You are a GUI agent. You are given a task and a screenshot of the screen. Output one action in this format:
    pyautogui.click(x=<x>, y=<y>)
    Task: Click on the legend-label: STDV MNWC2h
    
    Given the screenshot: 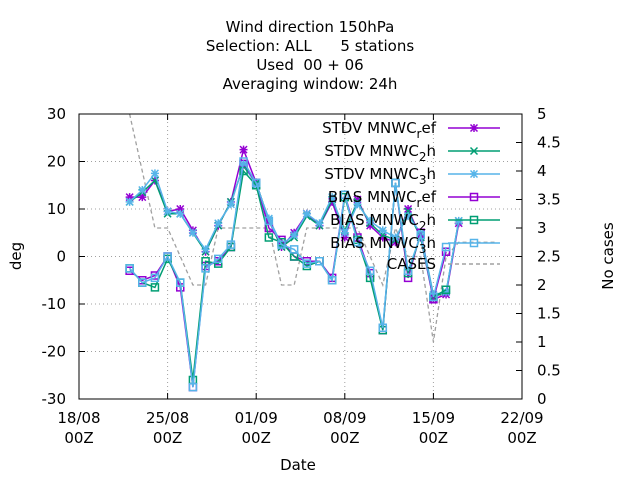 What is the action you would take?
    pyautogui.click(x=380, y=153)
    